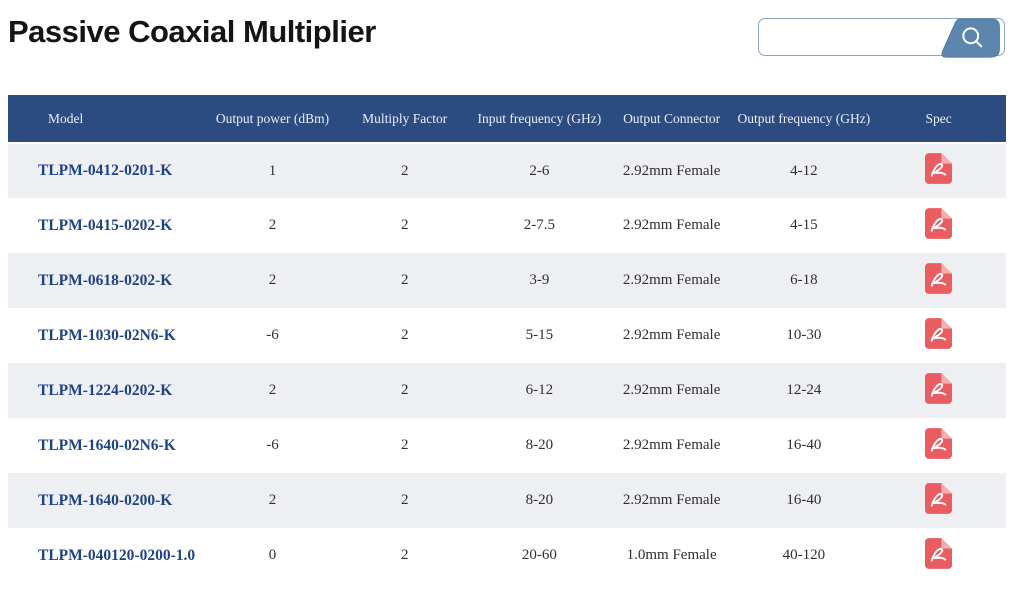 Image resolution: width=1023 pixels, height=596 pixels. I want to click on input-frequency-cell: 5-15, so click(539, 335).